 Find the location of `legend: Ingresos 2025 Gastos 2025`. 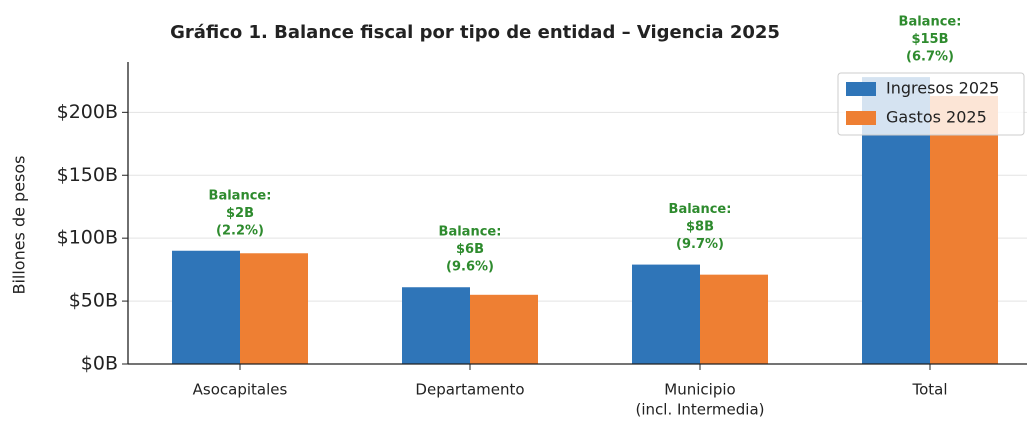

legend: Ingresos 2025 Gastos 2025 is located at coordinates (931, 104).